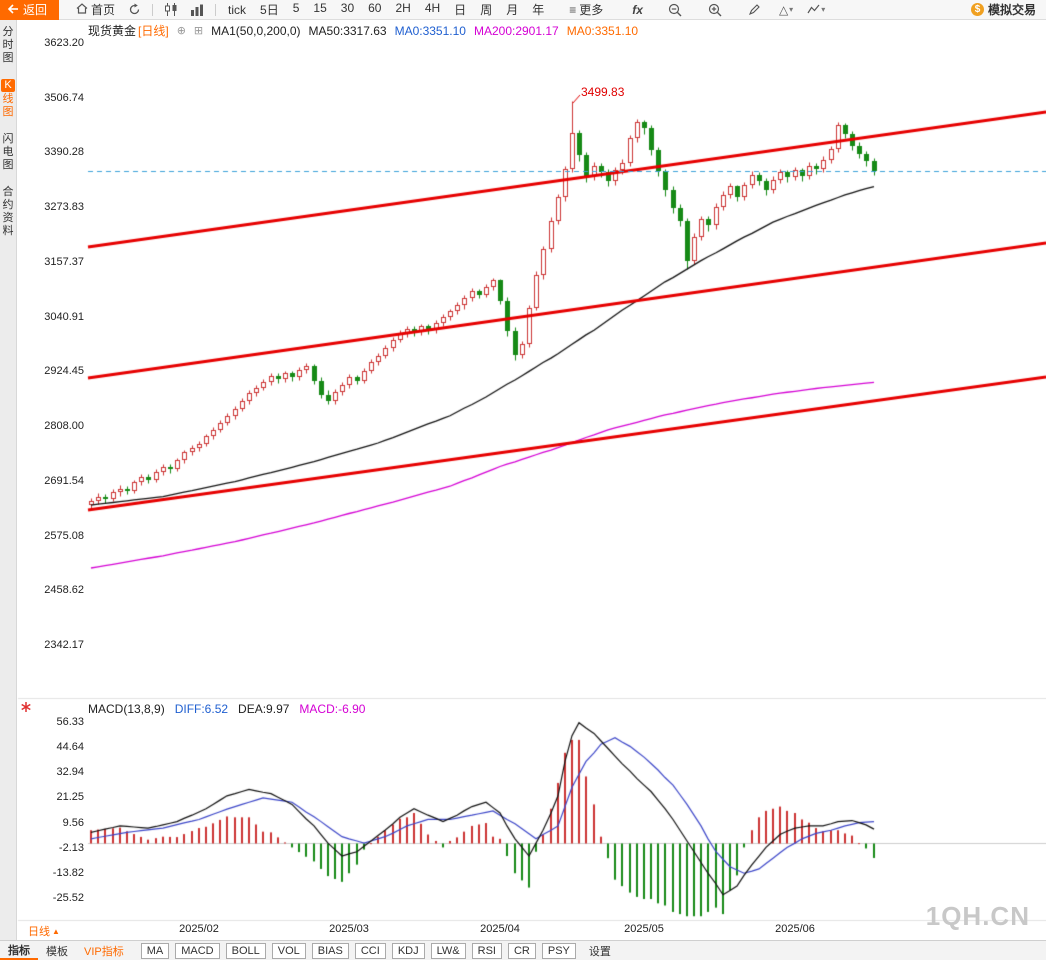 The image size is (1046, 960). What do you see at coordinates (403, 8) in the screenshot?
I see `interval-button-2H: 2H` at bounding box center [403, 8].